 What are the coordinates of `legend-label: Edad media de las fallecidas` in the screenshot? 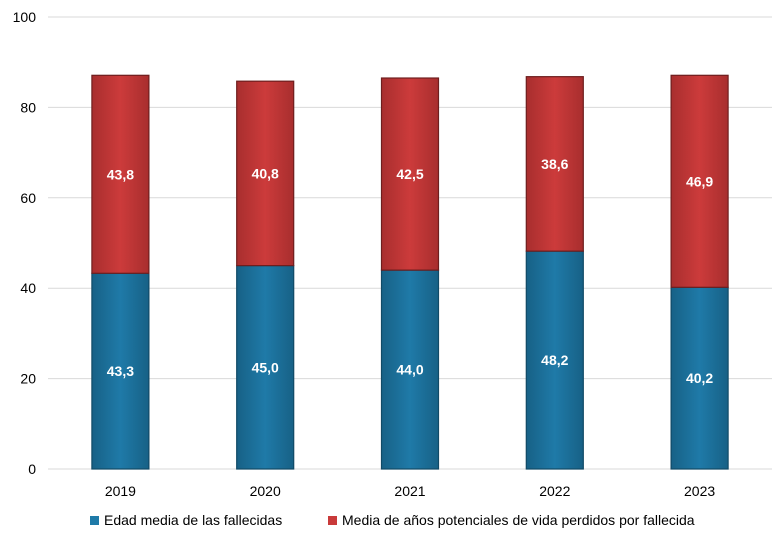 It's located at (193, 520).